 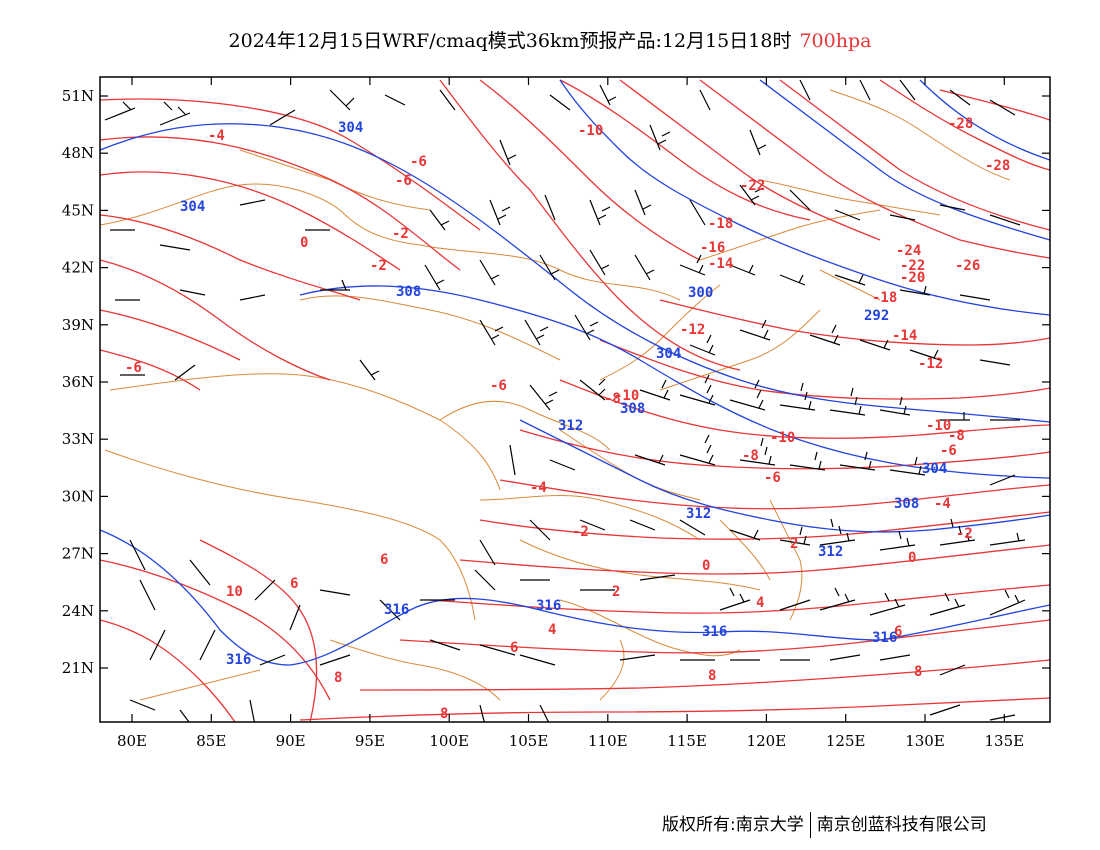 I want to click on copyright-left: 版权所有:南京大学, so click(x=733, y=825).